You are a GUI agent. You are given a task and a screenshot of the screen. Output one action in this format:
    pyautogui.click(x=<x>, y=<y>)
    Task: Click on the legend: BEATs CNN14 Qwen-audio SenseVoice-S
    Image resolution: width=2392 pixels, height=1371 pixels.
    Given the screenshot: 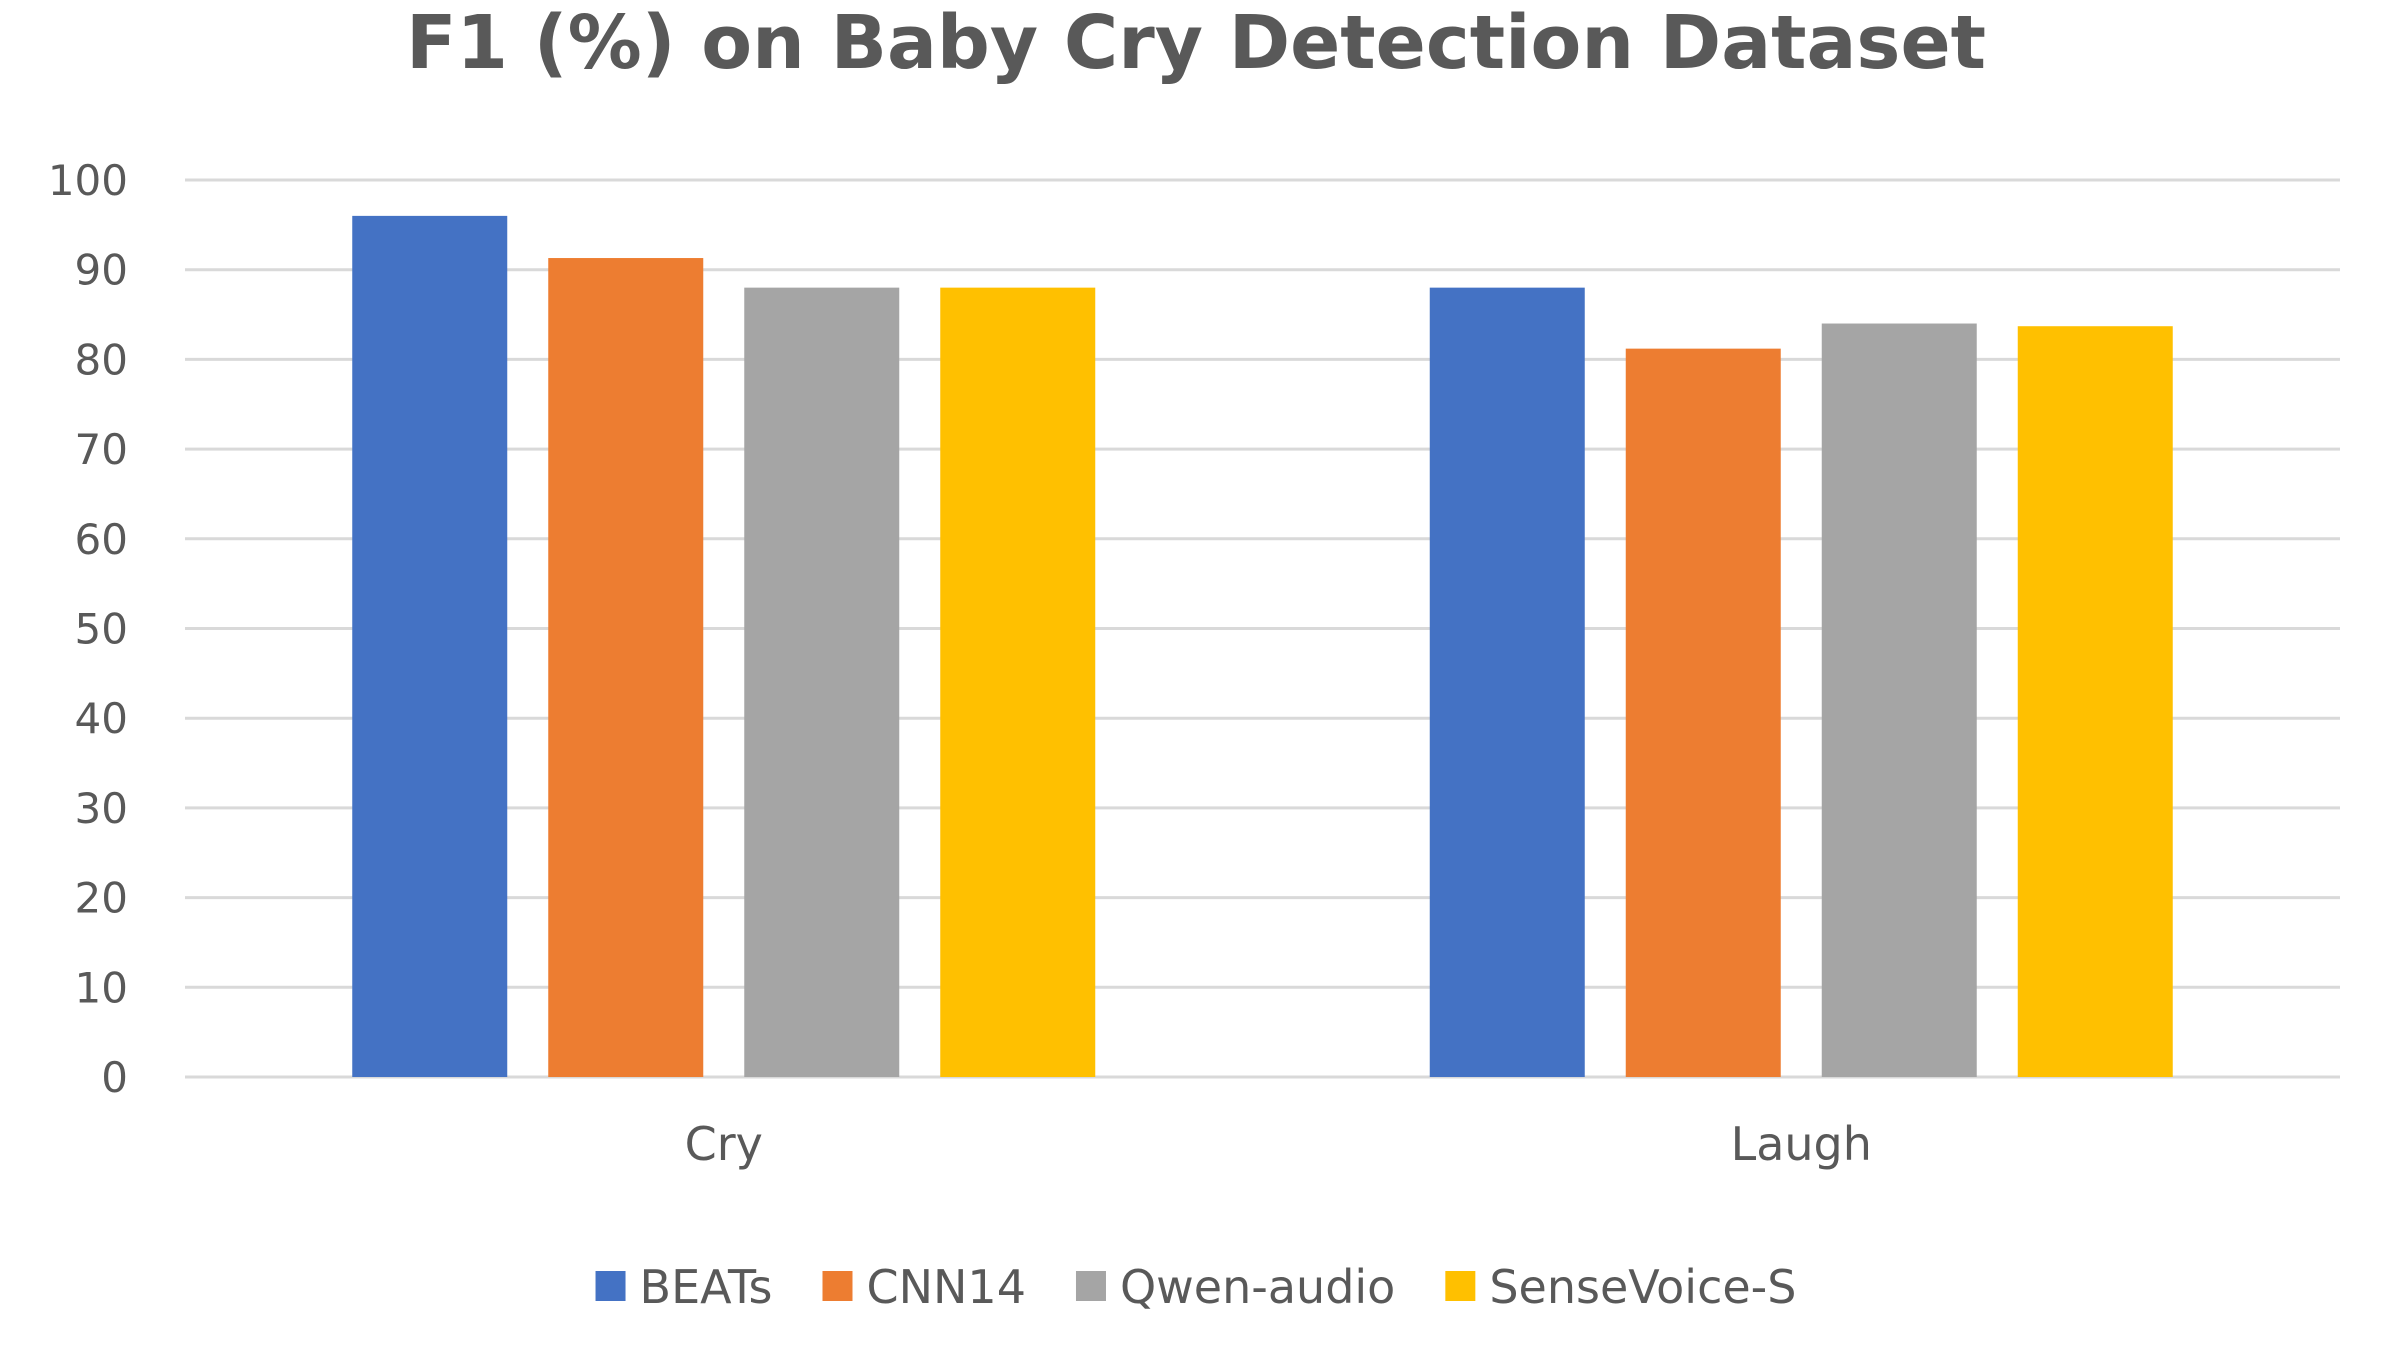 What is the action you would take?
    pyautogui.click(x=1195, y=1287)
    